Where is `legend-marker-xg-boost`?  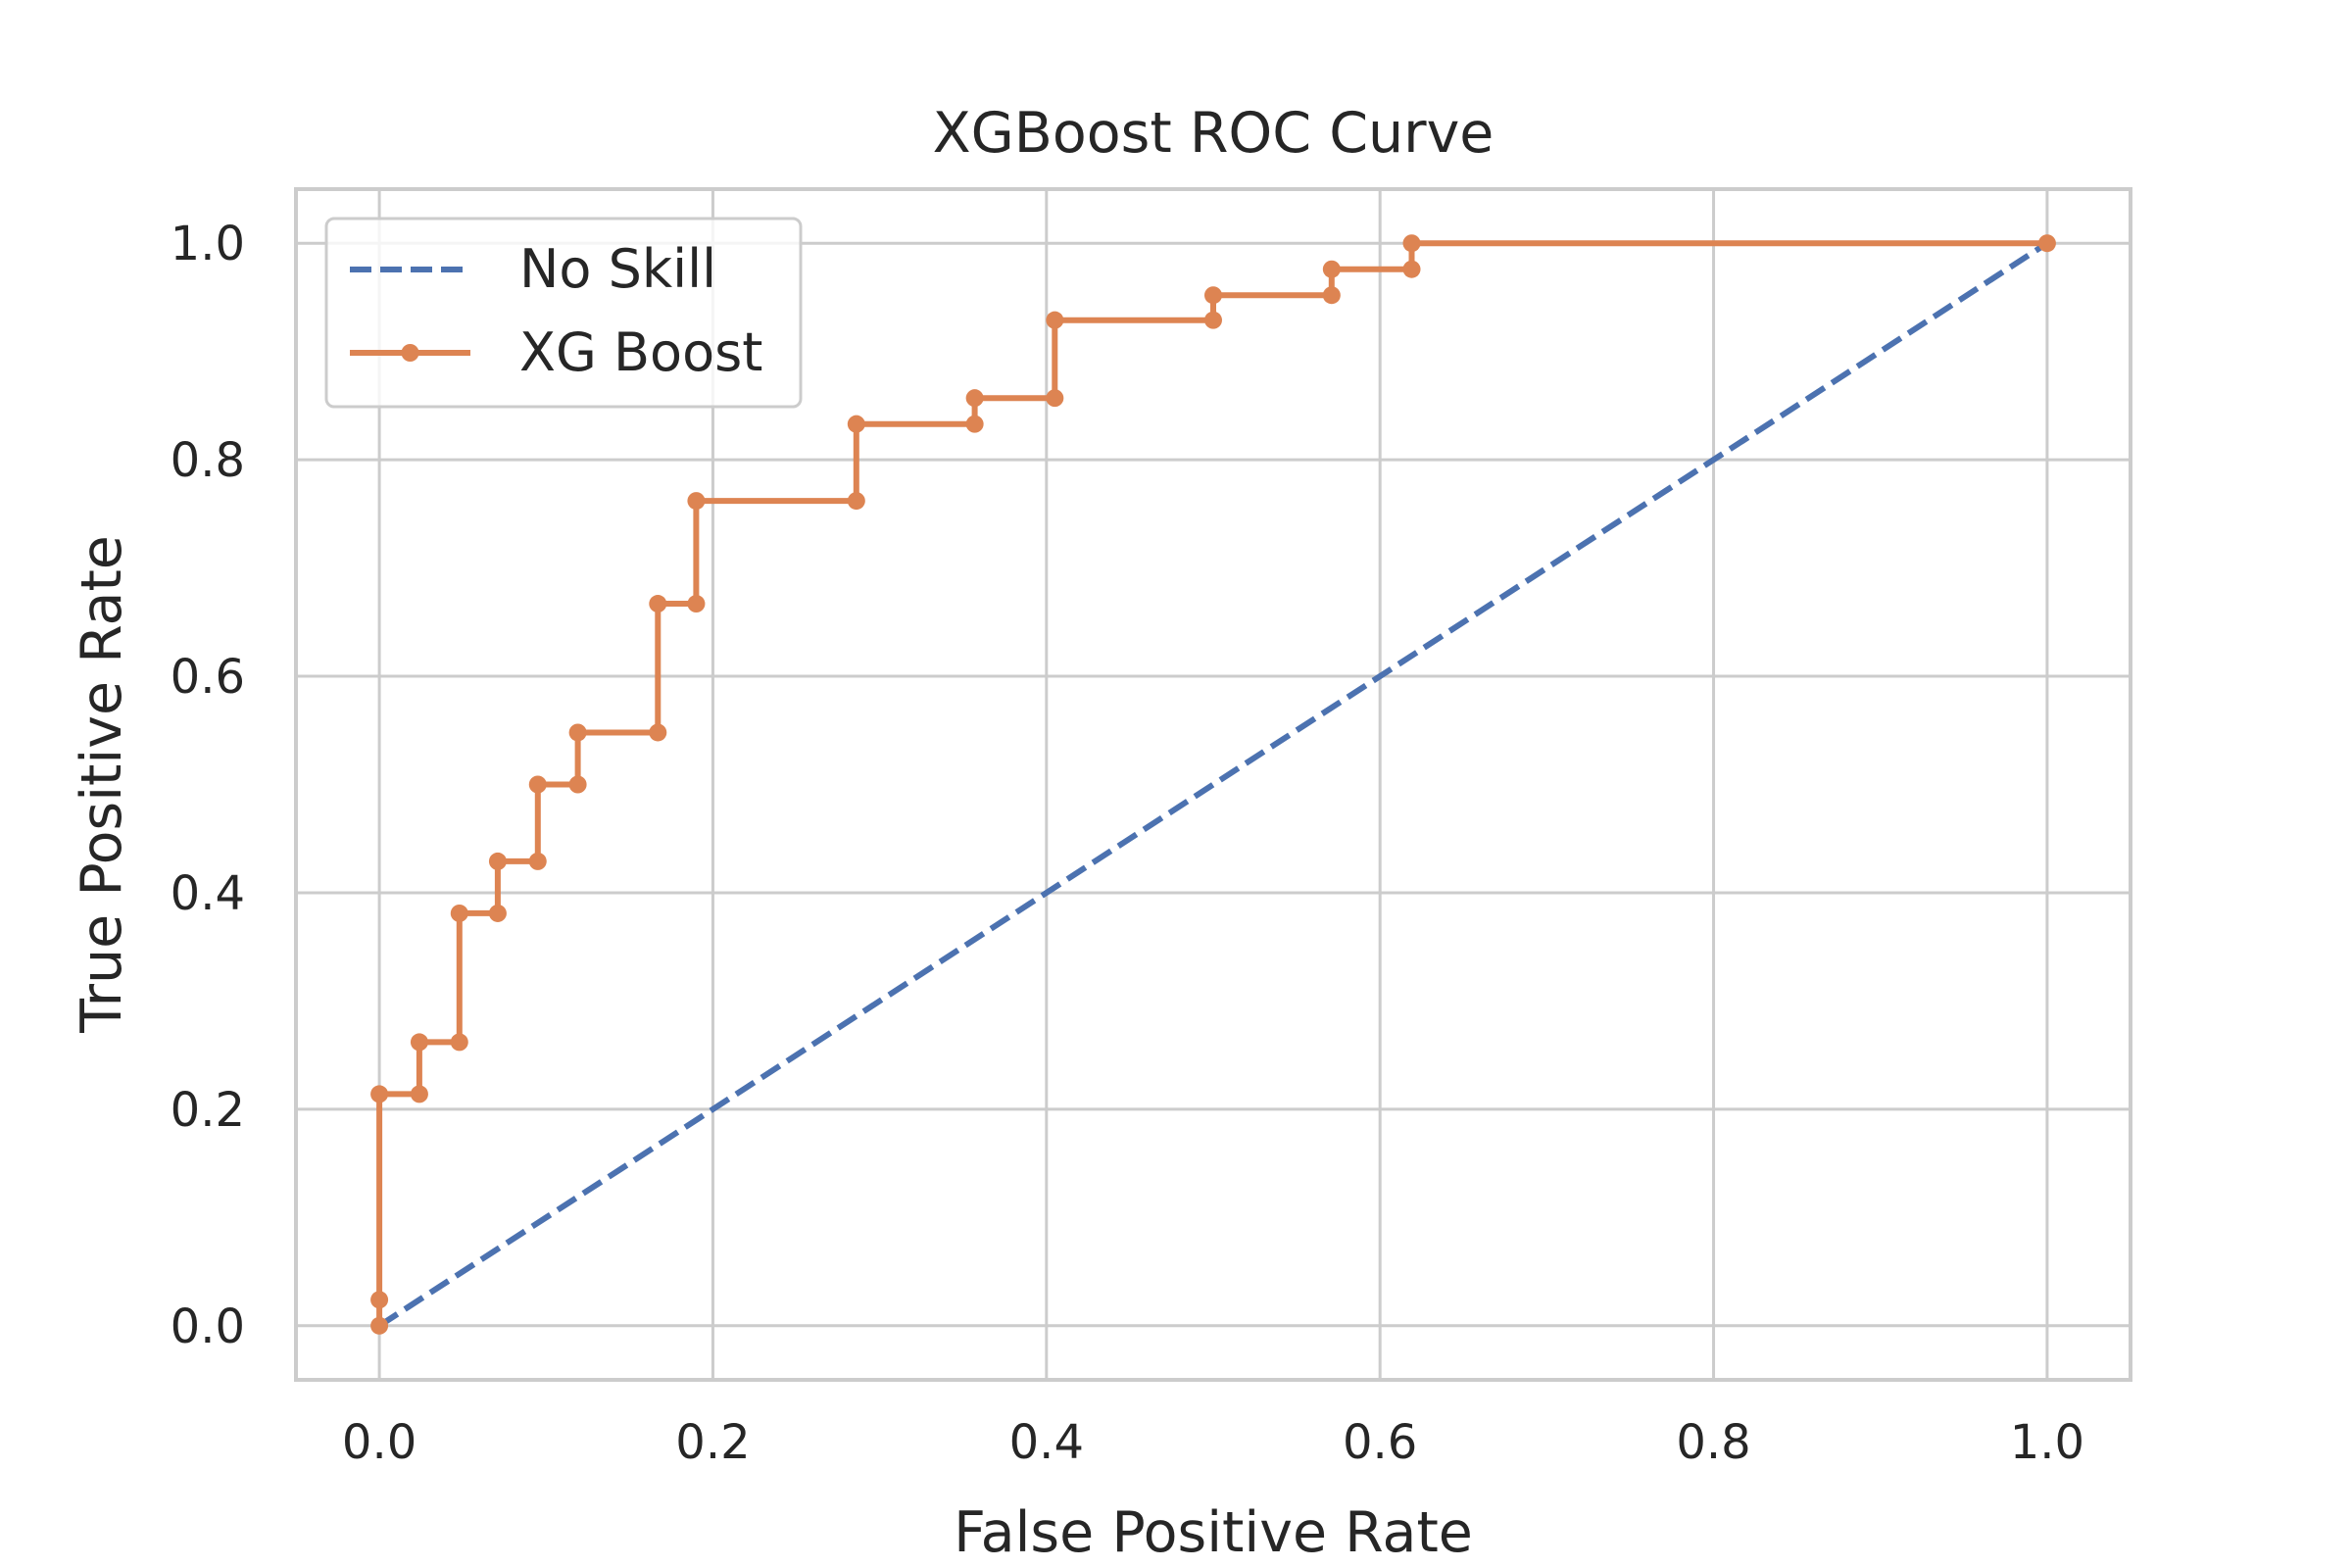 legend-marker-xg-boost is located at coordinates (410, 353).